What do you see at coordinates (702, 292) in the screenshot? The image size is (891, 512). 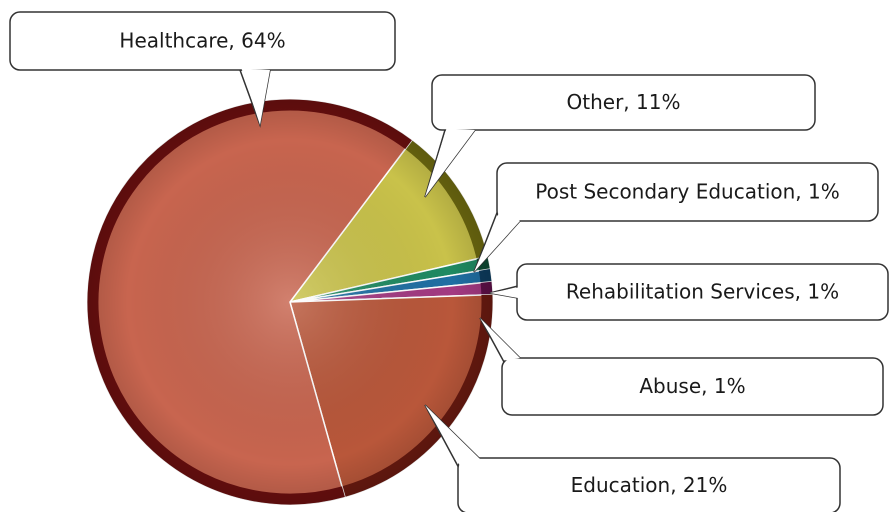 I see `callout-label: Rehabilitation Services, 1%` at bounding box center [702, 292].